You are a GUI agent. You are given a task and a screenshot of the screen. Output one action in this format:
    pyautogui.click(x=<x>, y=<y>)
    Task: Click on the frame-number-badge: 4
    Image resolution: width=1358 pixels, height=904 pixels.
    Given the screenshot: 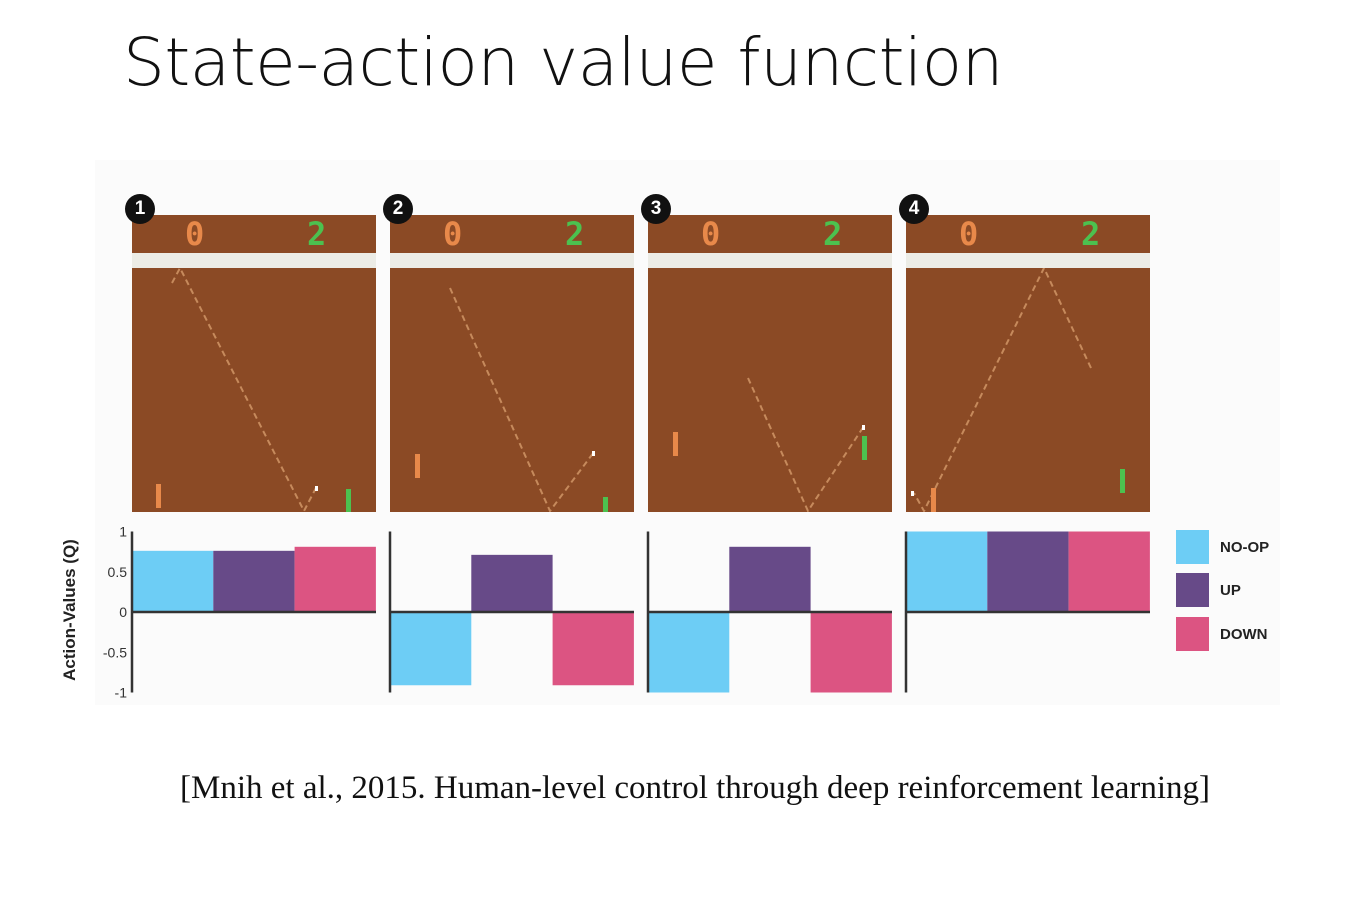 What is the action you would take?
    pyautogui.click(x=914, y=209)
    